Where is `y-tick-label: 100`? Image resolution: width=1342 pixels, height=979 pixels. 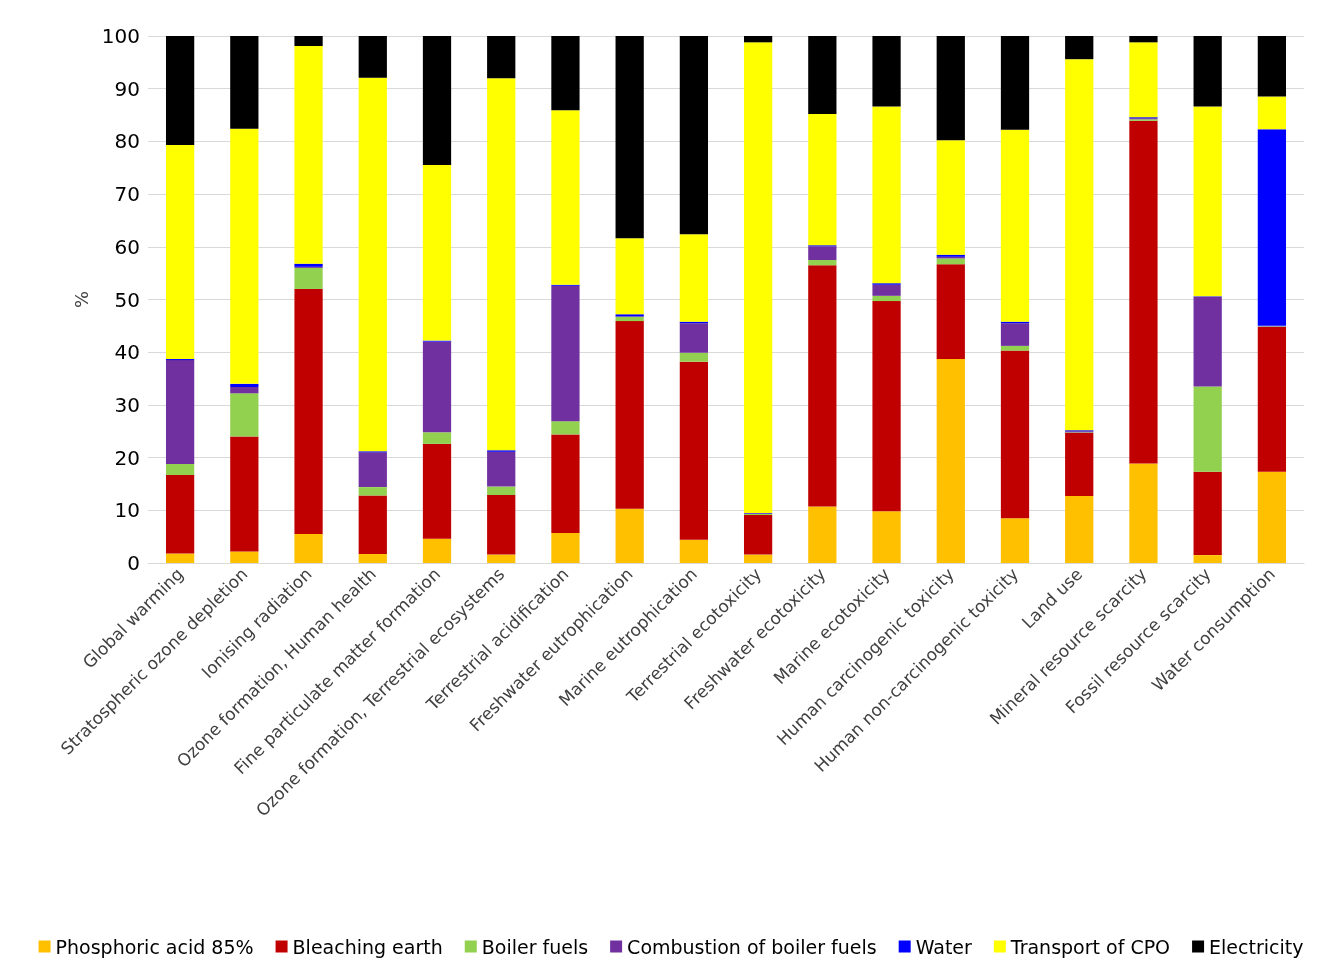
y-tick-label: 100 is located at coordinates (120, 36).